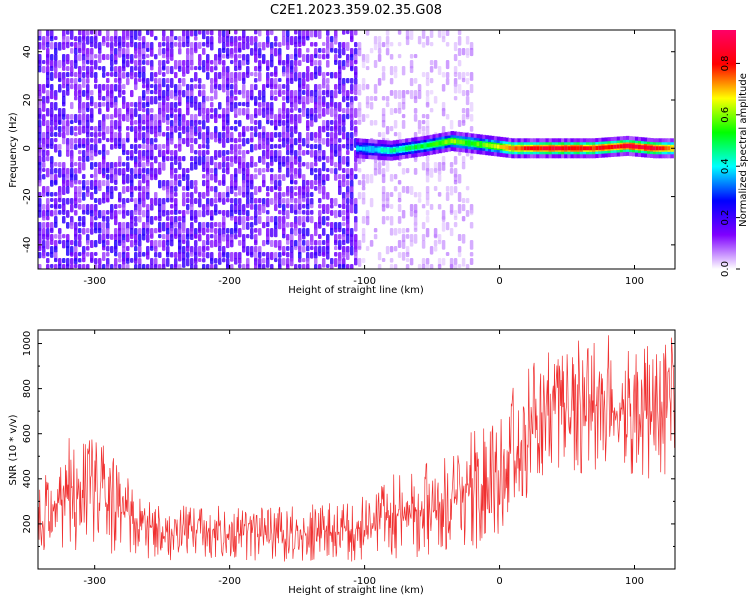  I want to click on snr-y-tick-label: 600, so click(27, 433).